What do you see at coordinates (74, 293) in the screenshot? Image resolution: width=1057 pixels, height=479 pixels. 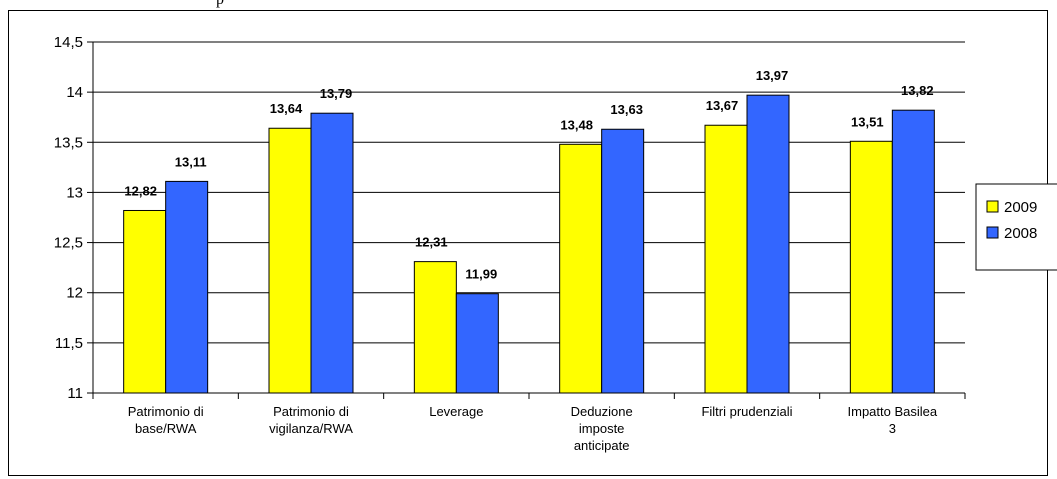 I see `y-tick-label: 12` at bounding box center [74, 293].